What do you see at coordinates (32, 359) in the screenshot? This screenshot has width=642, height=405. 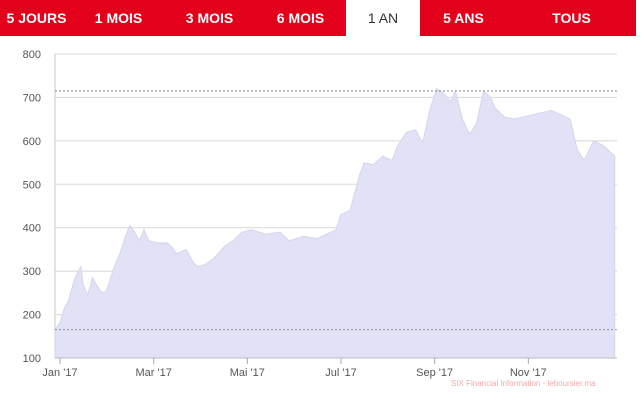 I see `y-tick-label: 100` at bounding box center [32, 359].